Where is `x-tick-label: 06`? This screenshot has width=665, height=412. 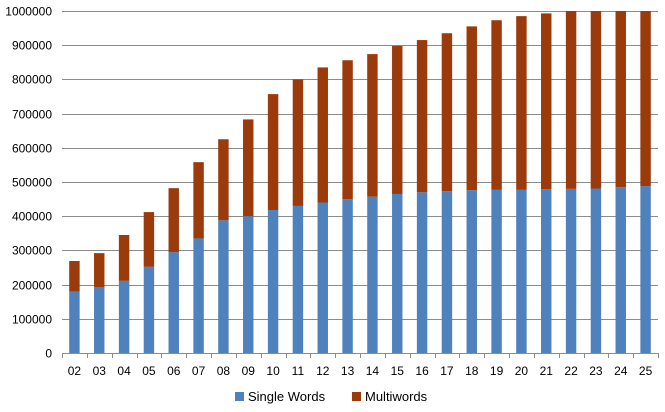 x-tick-label: 06 is located at coordinates (174, 371).